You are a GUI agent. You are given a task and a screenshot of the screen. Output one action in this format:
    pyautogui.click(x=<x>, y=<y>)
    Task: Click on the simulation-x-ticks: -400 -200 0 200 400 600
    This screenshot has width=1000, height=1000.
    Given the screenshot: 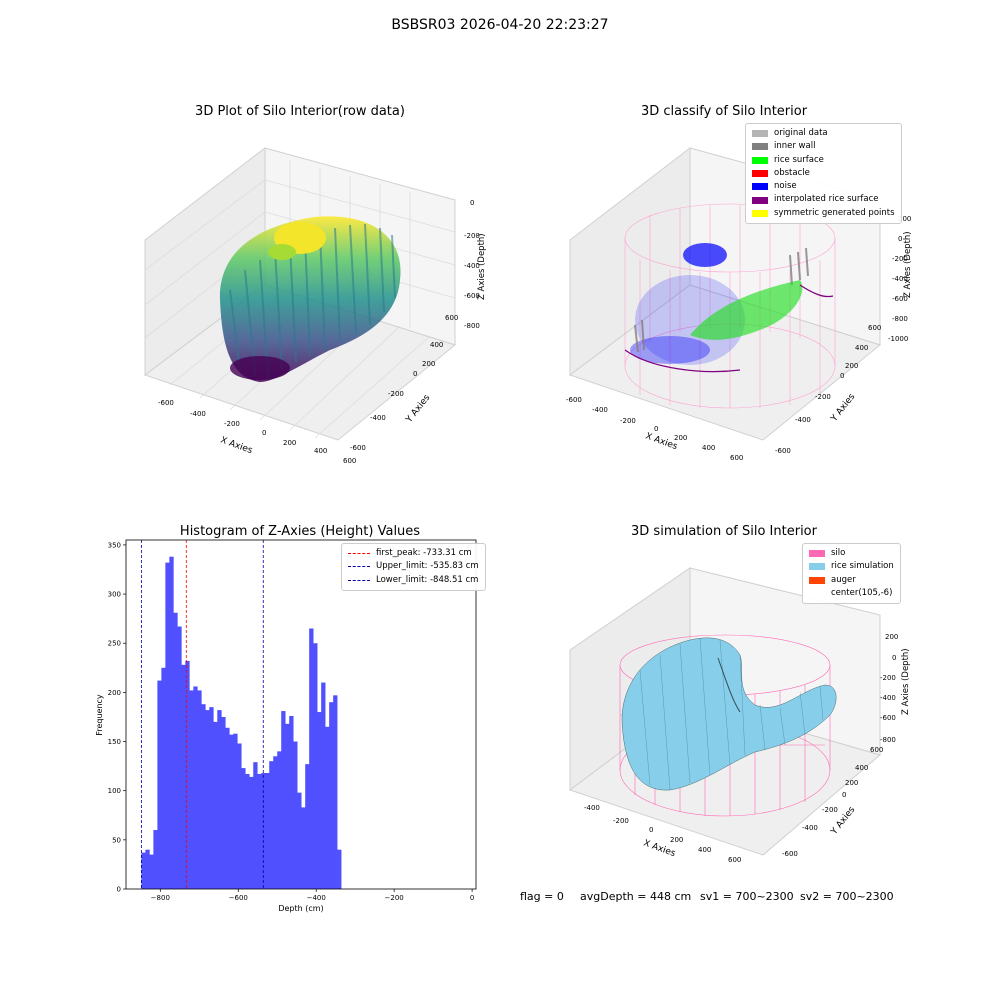 What is the action you would take?
    pyautogui.click(x=662, y=834)
    